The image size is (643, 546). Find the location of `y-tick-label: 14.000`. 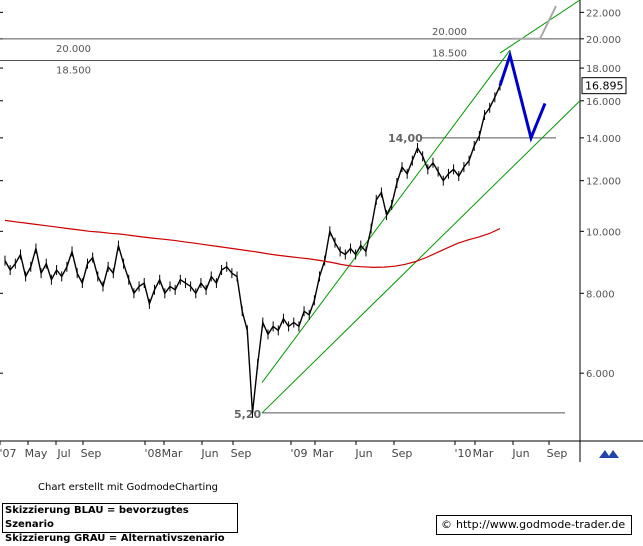

y-tick-label: 14.000 is located at coordinates (603, 139).